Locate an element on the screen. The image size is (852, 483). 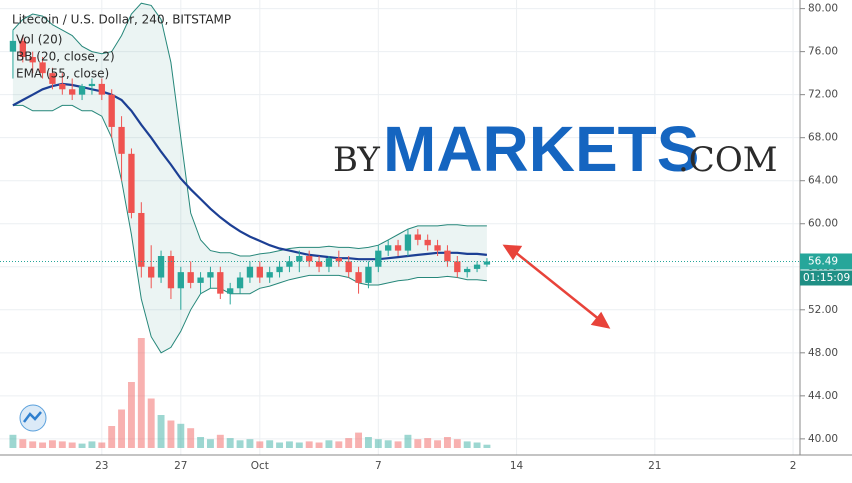
y-tick-label: 60.00 is located at coordinates (823, 224).